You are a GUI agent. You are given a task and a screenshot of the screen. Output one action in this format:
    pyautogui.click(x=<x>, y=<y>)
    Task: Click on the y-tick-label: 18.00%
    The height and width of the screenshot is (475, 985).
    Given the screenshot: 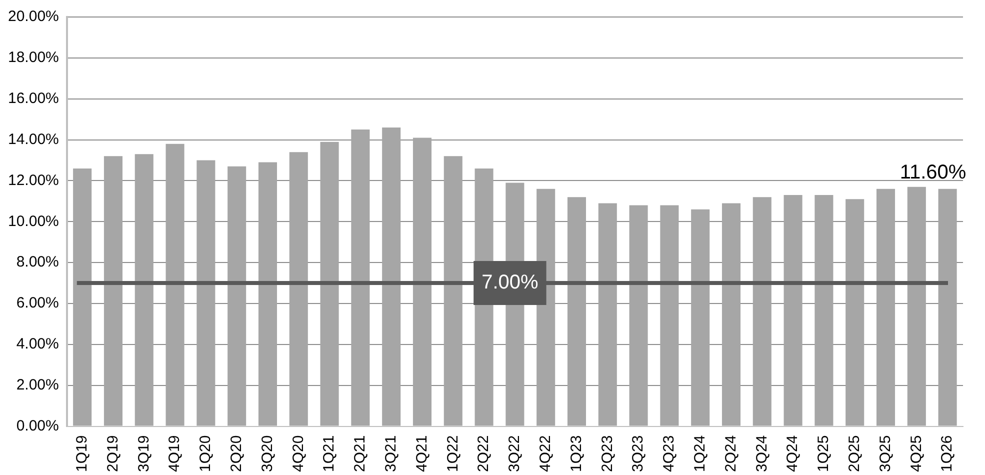 What is the action you would take?
    pyautogui.click(x=33, y=57)
    